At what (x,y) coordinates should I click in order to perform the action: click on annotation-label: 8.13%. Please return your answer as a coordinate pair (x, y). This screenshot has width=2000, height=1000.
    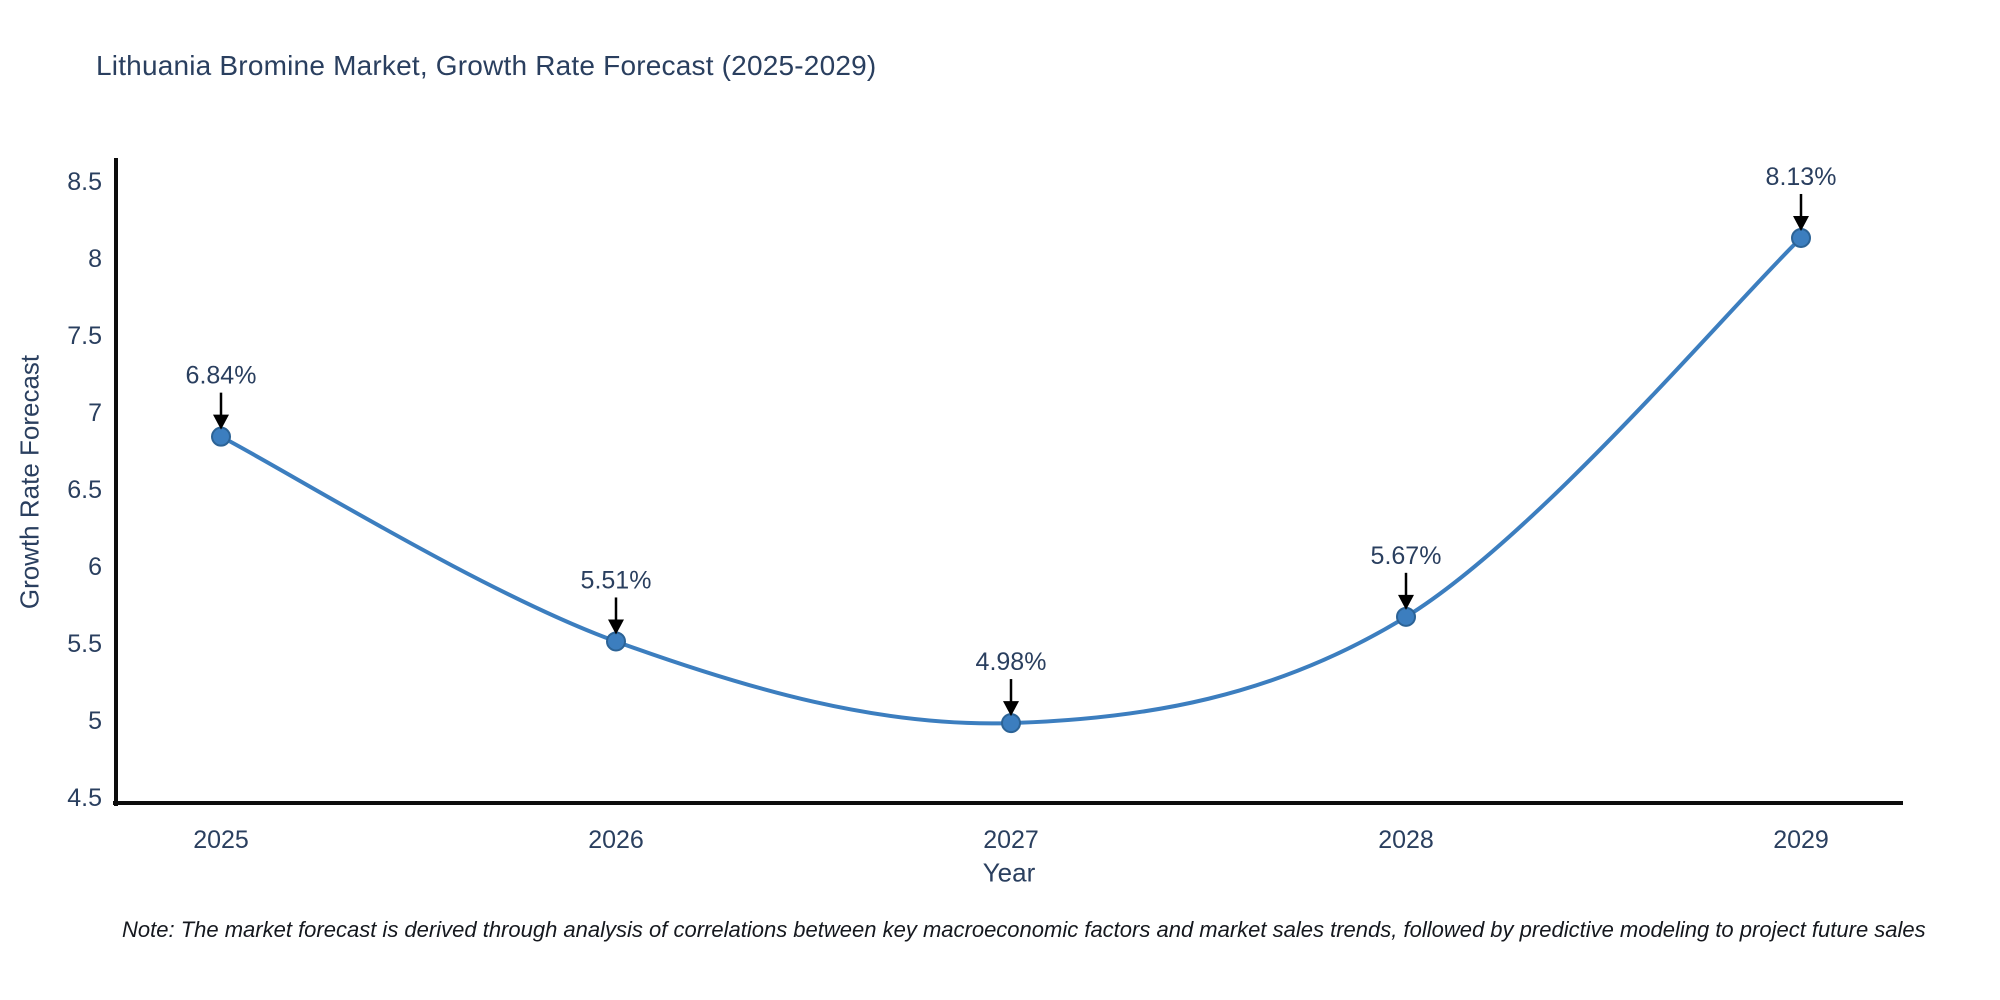
    Looking at the image, I should click on (1801, 177).